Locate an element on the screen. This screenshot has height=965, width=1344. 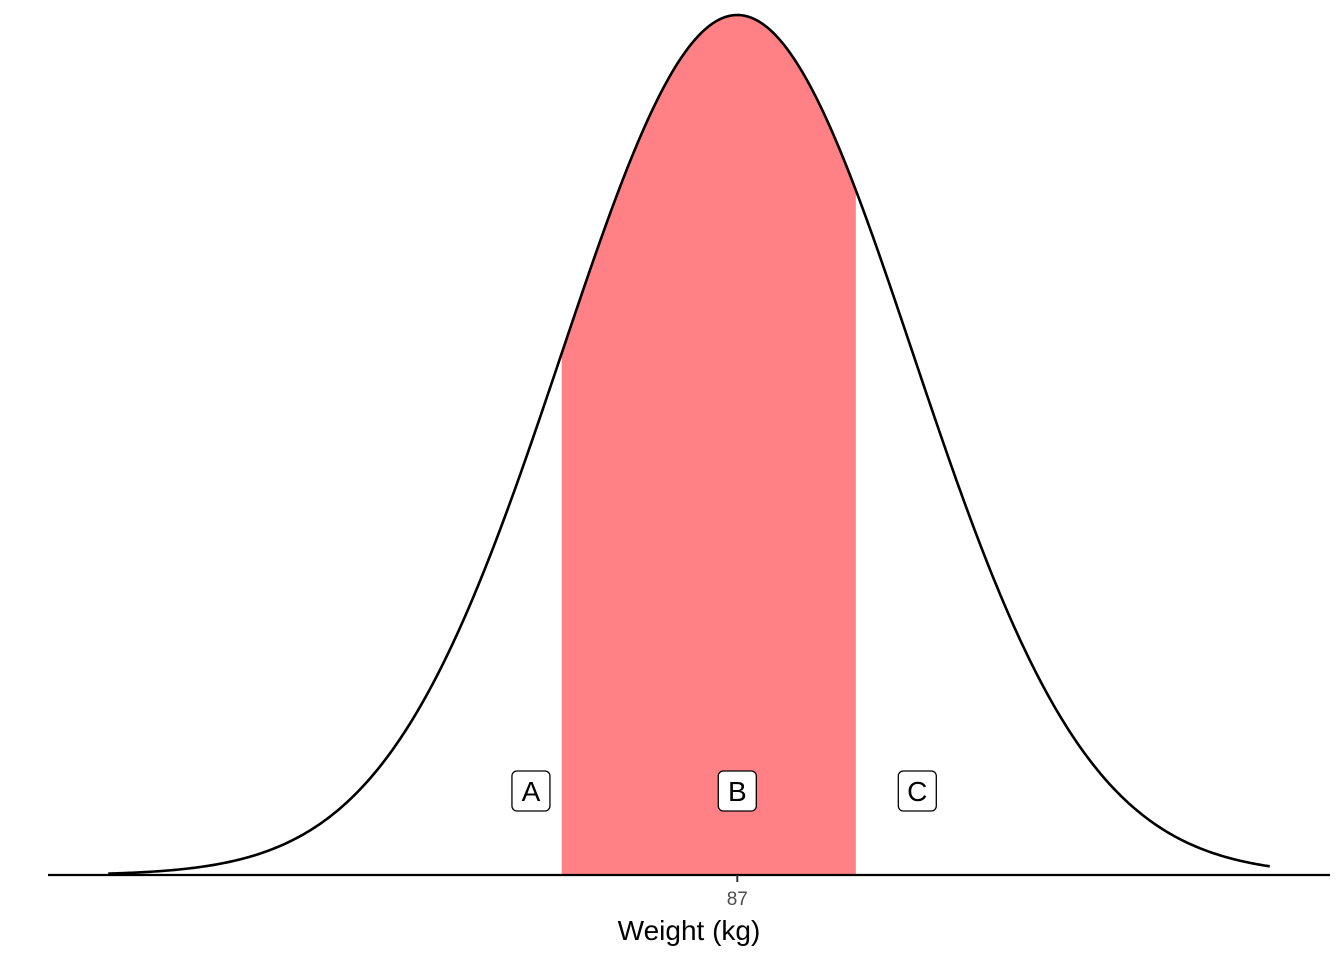
region-label-b: B is located at coordinates (737, 791).